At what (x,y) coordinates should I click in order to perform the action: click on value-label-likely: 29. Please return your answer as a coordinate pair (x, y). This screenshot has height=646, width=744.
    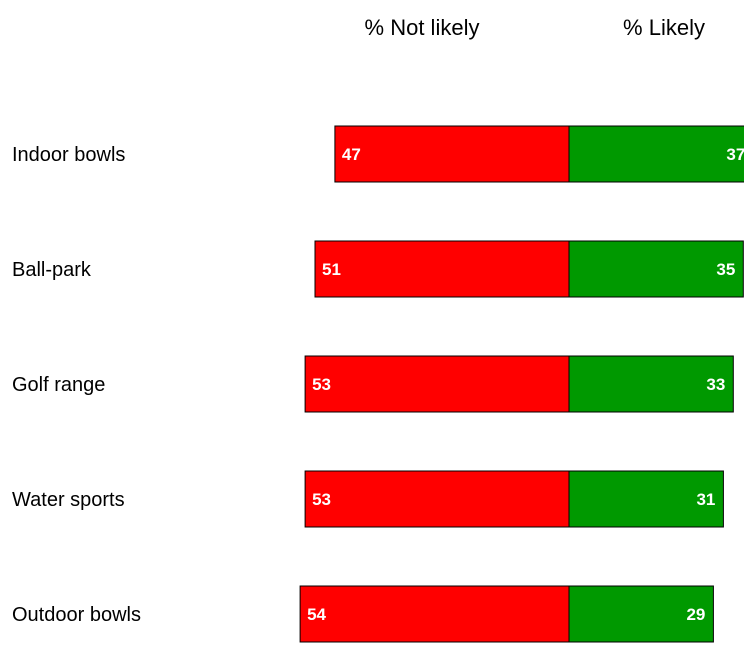
    Looking at the image, I should click on (695, 614).